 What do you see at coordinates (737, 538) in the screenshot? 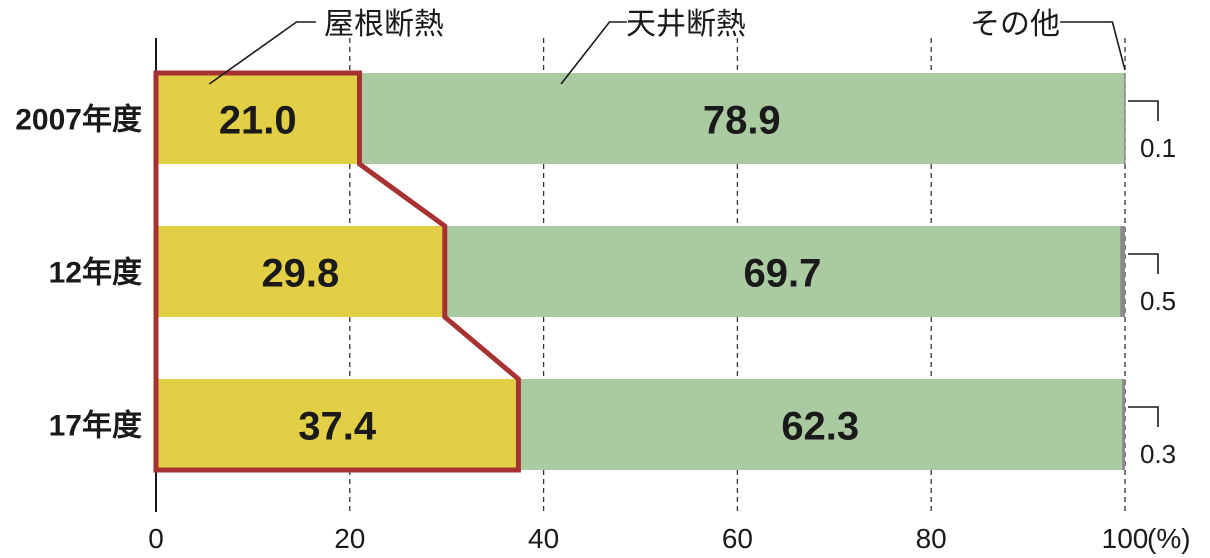
I see `x-tick-label-60: 60` at bounding box center [737, 538].